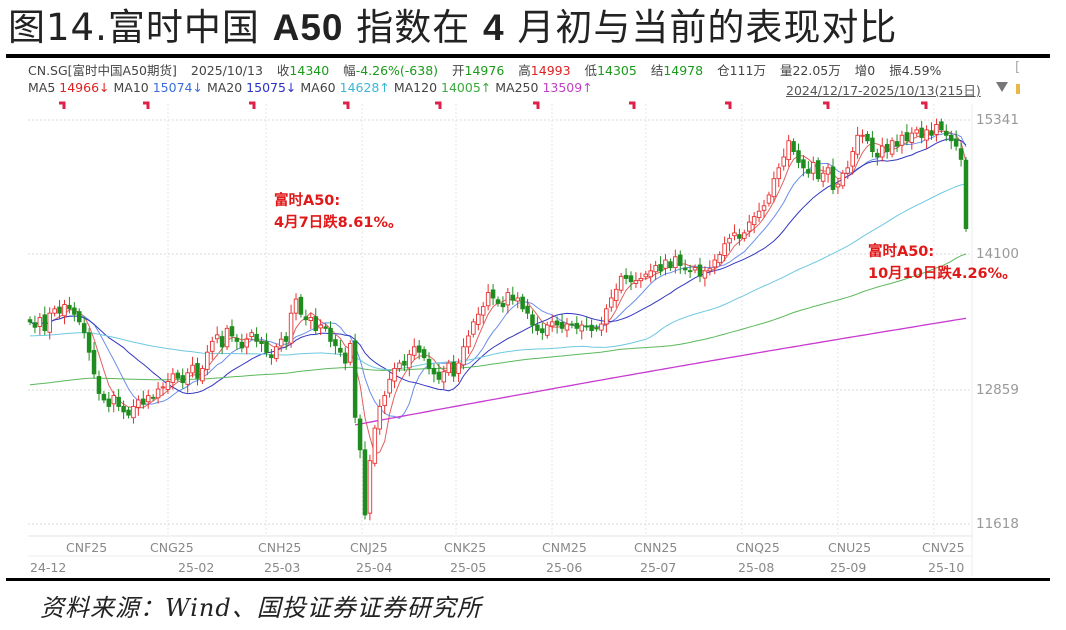 This screenshot has height=630, width=1066. I want to click on top-rule, so click(528, 56).